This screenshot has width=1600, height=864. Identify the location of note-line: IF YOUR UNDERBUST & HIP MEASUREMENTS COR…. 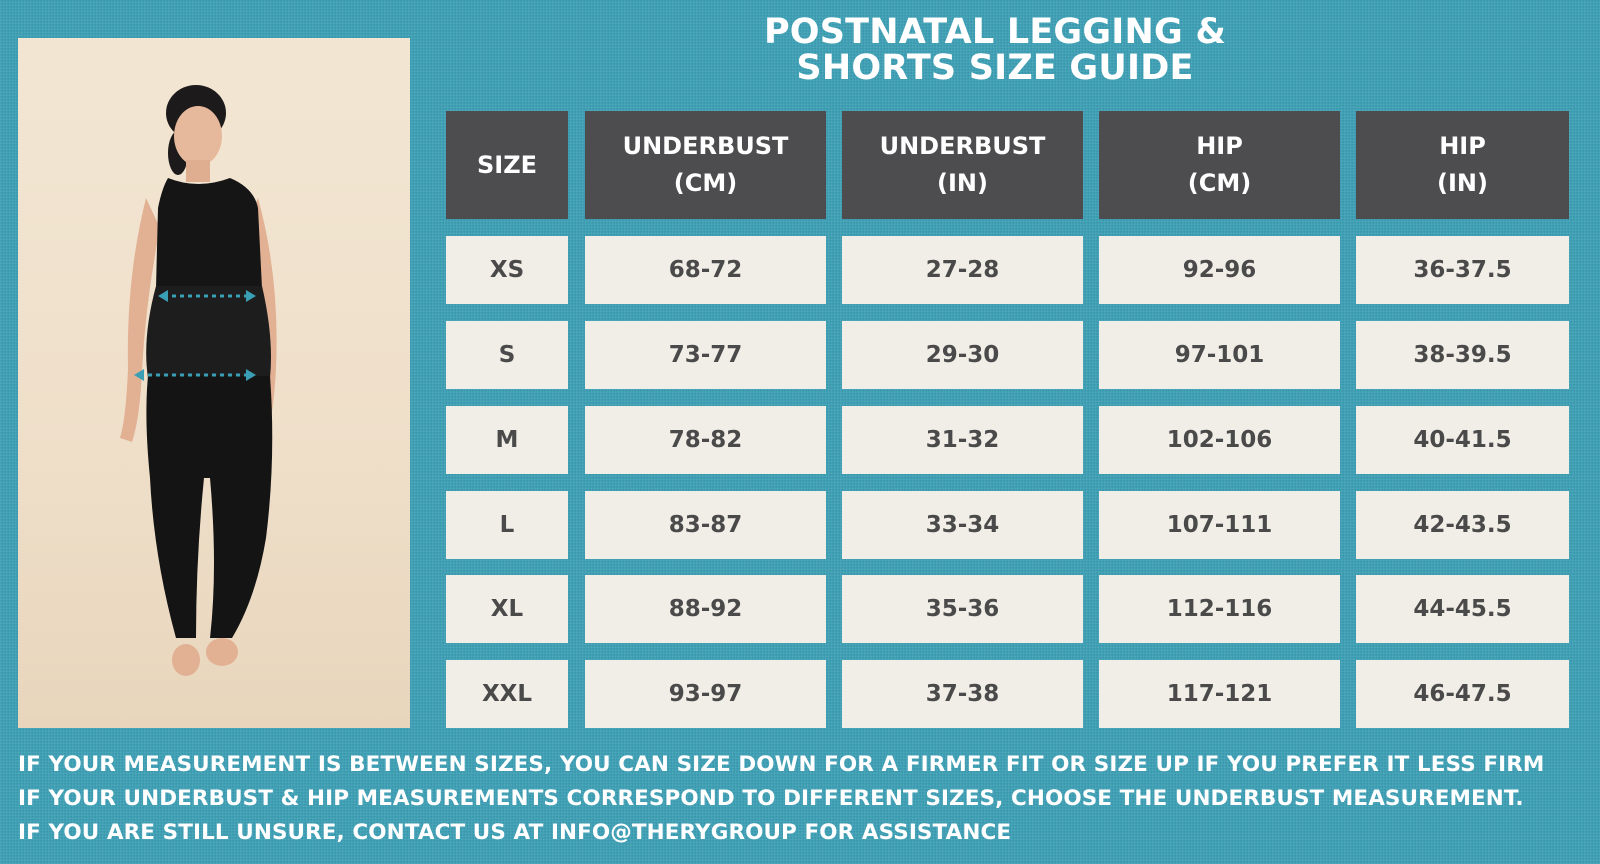
(771, 798).